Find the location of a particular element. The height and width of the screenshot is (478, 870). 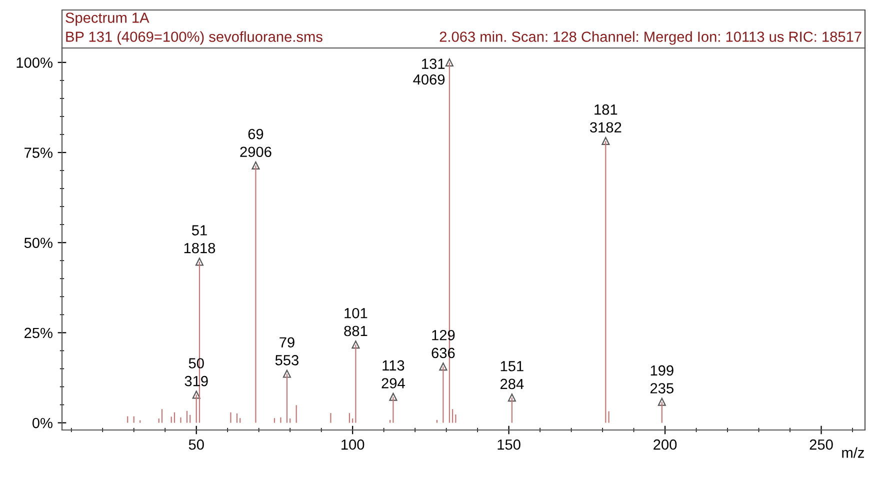

y-tick-label: 100% is located at coordinates (34, 63).